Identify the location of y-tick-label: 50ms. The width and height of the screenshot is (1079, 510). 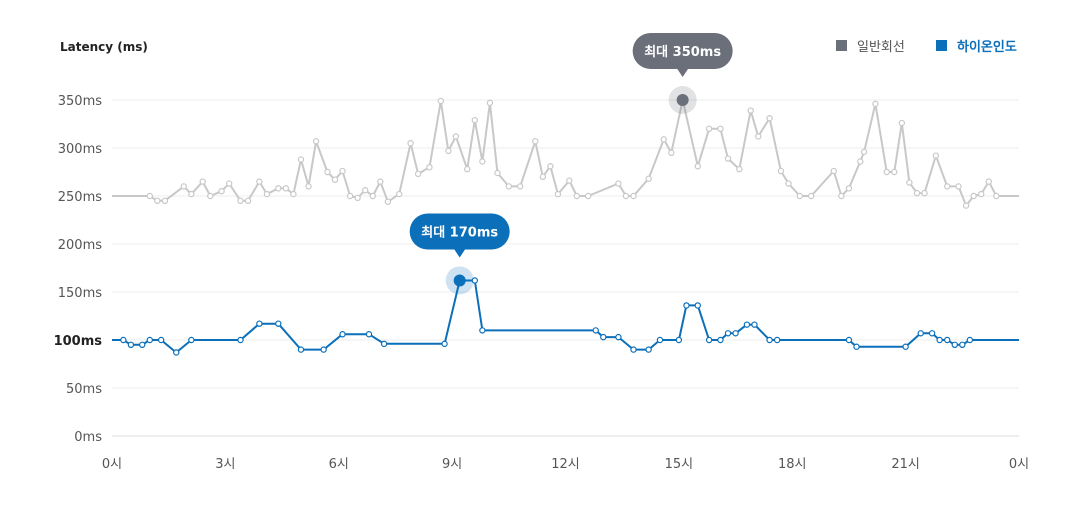
(84, 389).